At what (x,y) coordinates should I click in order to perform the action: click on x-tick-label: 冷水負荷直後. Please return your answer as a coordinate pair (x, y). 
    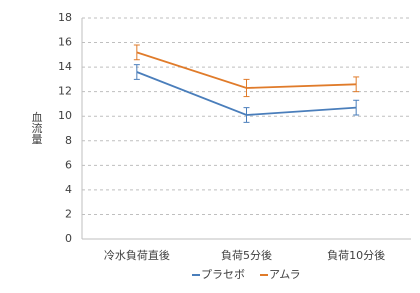
    Looking at the image, I should click on (137, 255).